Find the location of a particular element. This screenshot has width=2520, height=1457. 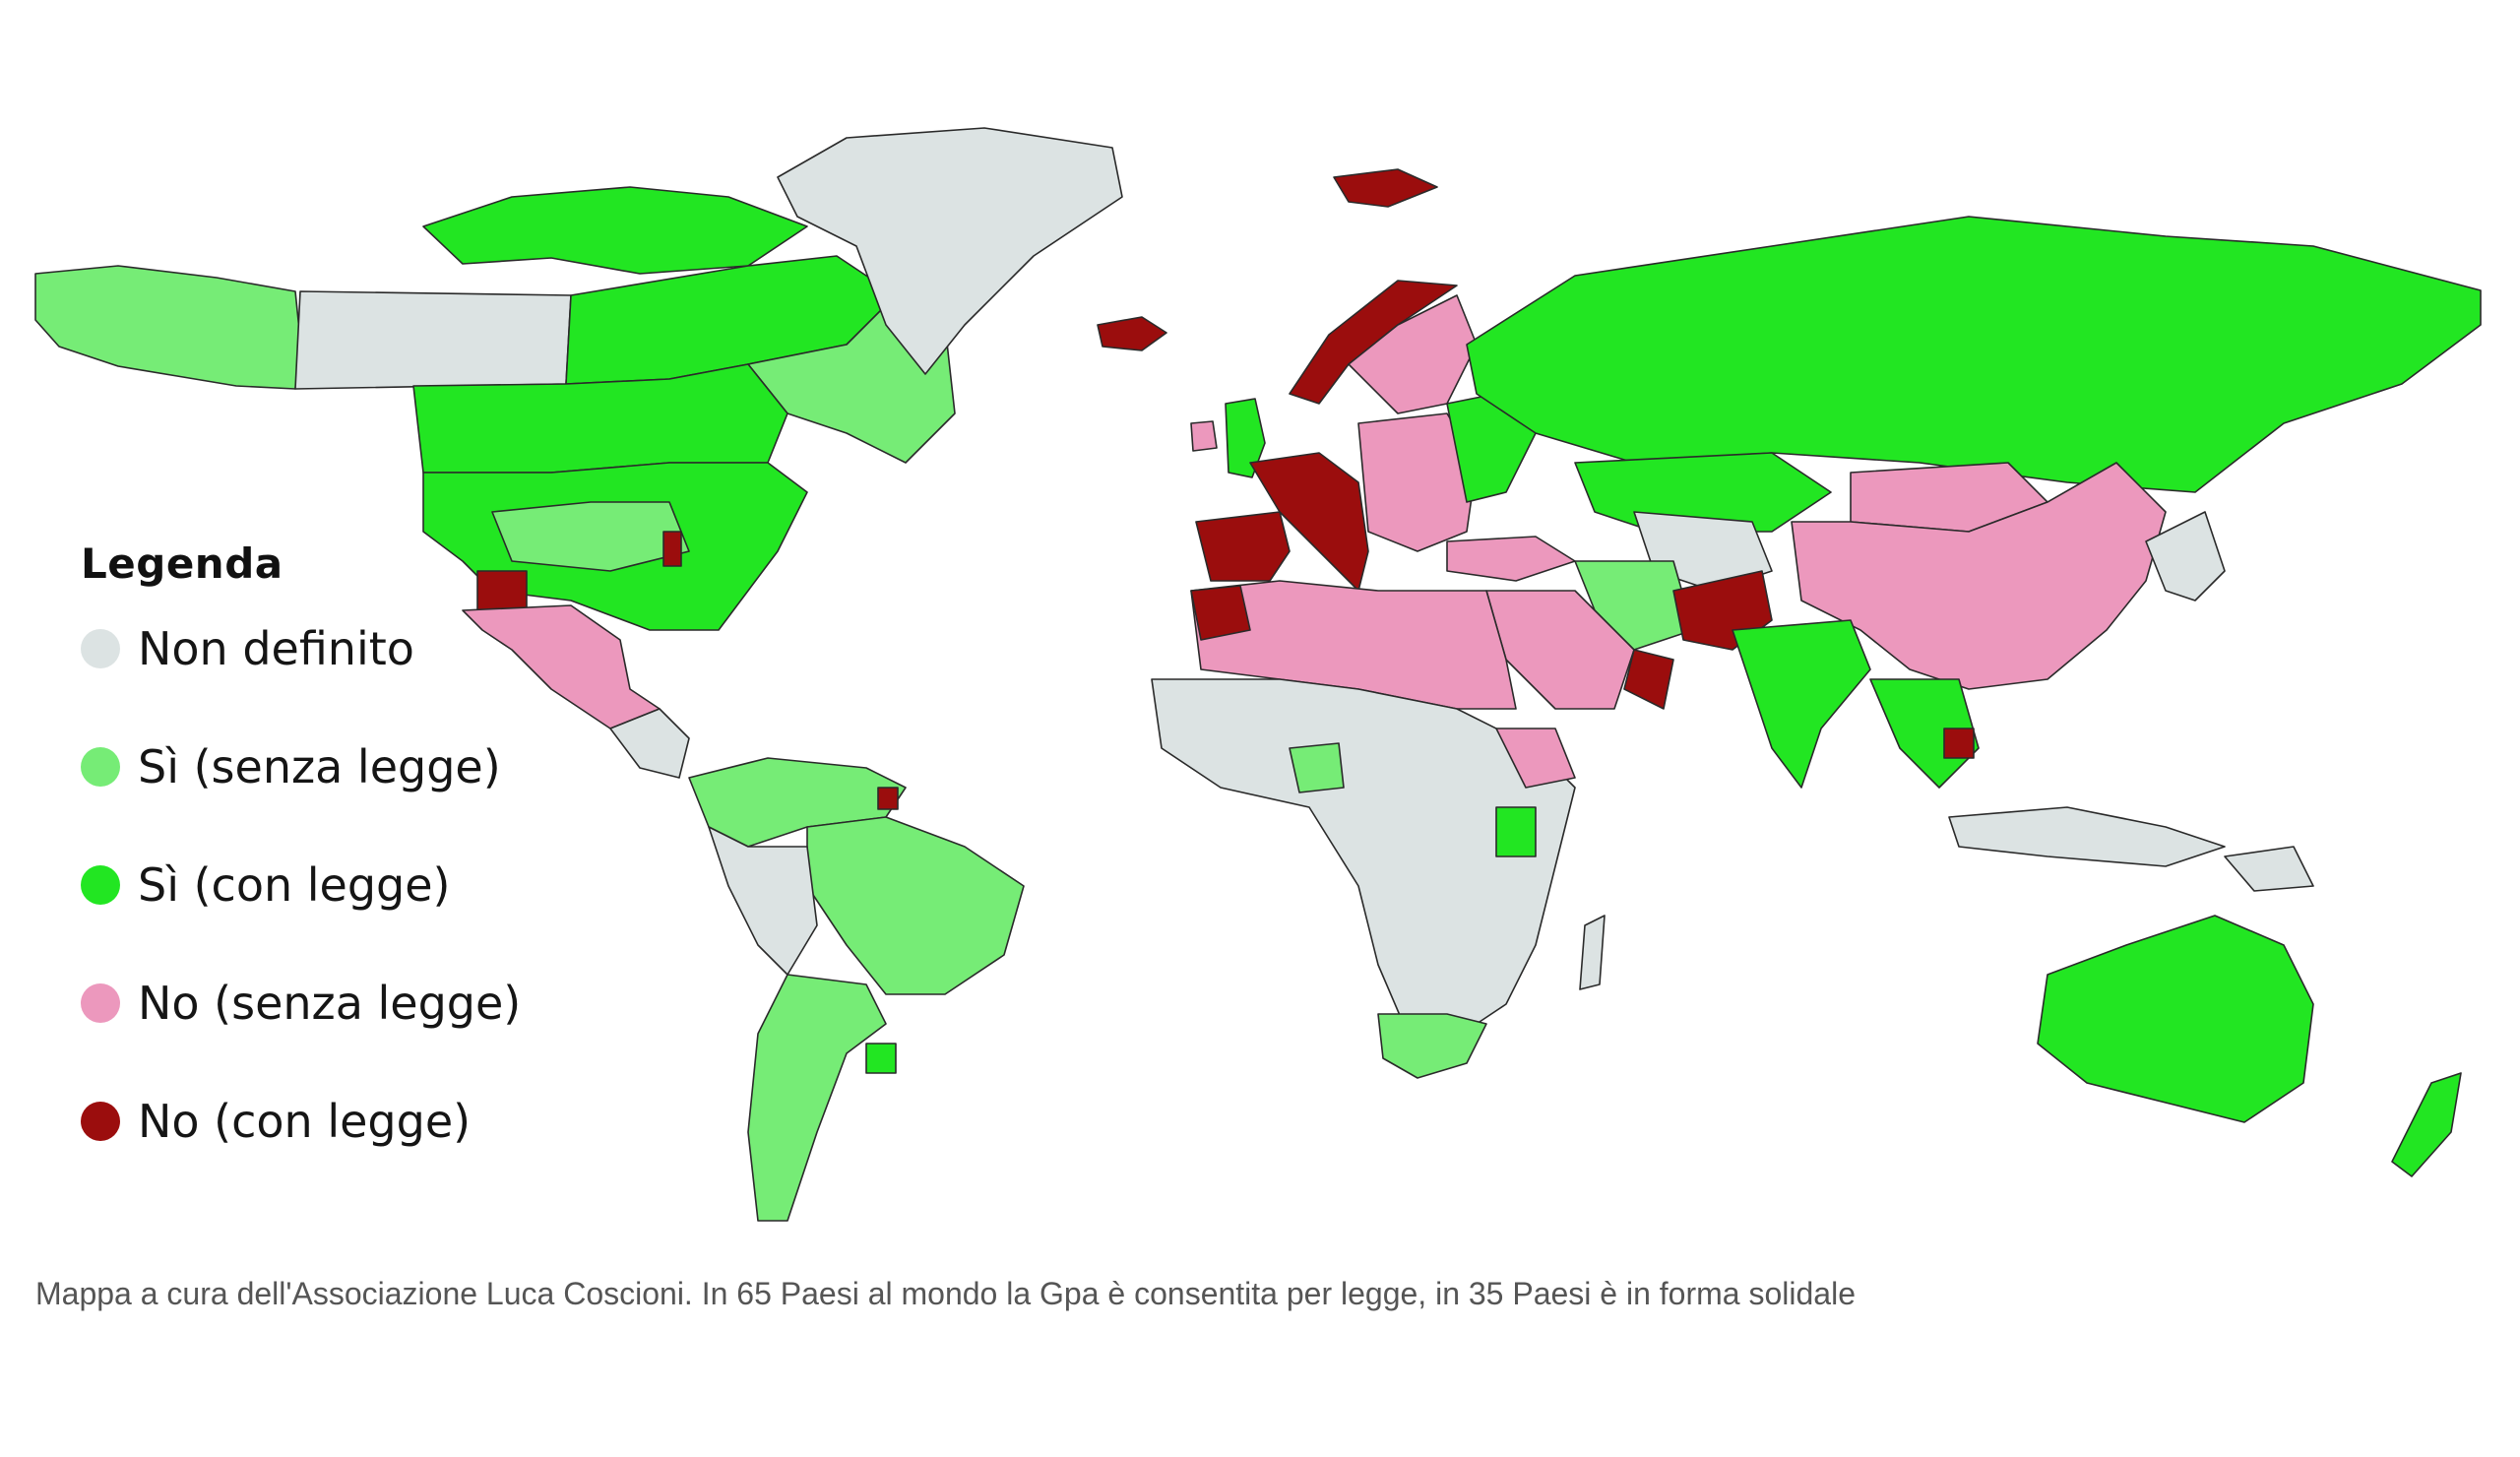

region-australia is located at coordinates (2175, 1019).